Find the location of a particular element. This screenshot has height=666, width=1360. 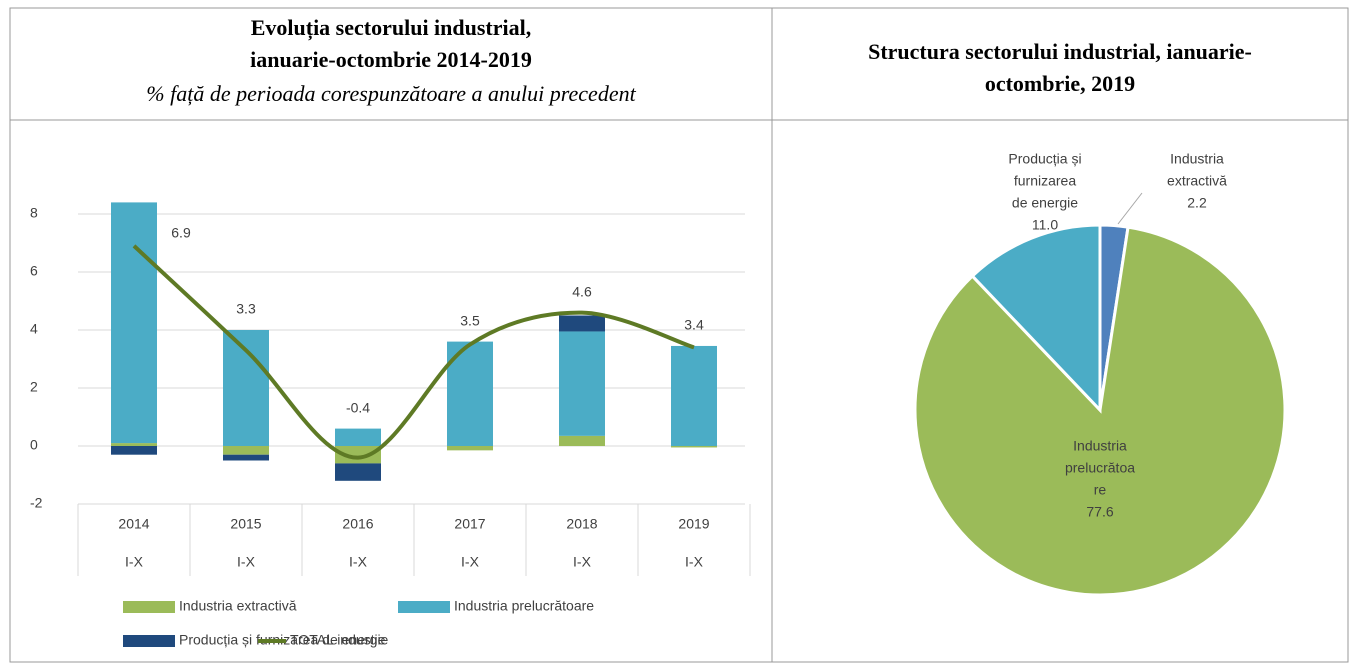

legend-label: Industria extractivă is located at coordinates (238, 606).